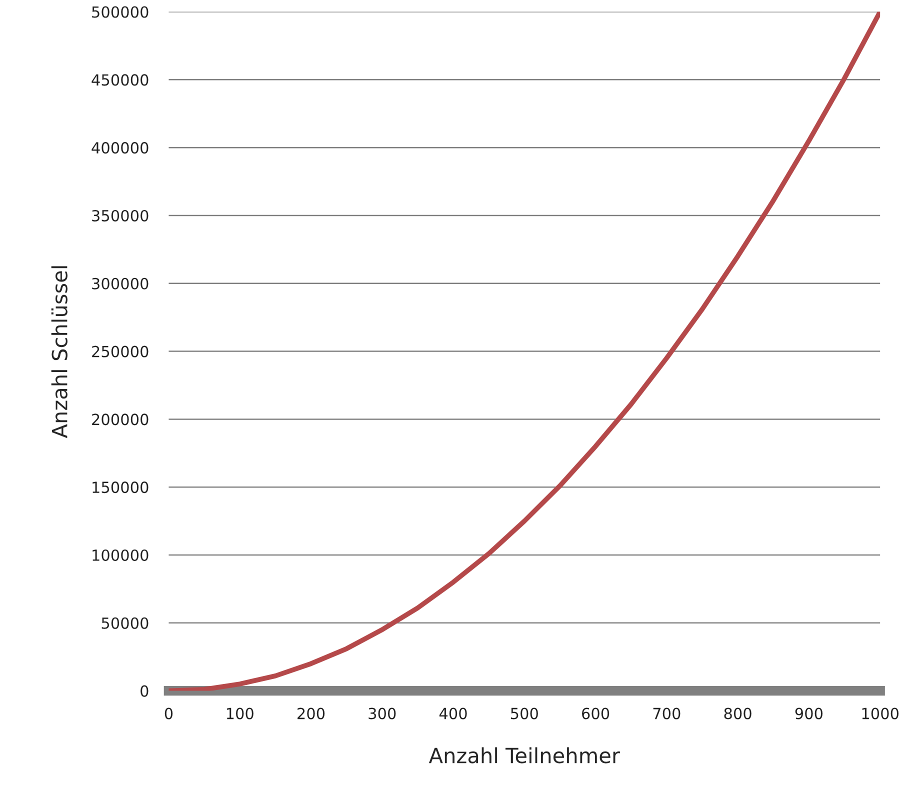 This screenshot has height=785, width=912. Describe the element at coordinates (125, 623) in the screenshot. I see `y-tick-label: 50000` at that location.